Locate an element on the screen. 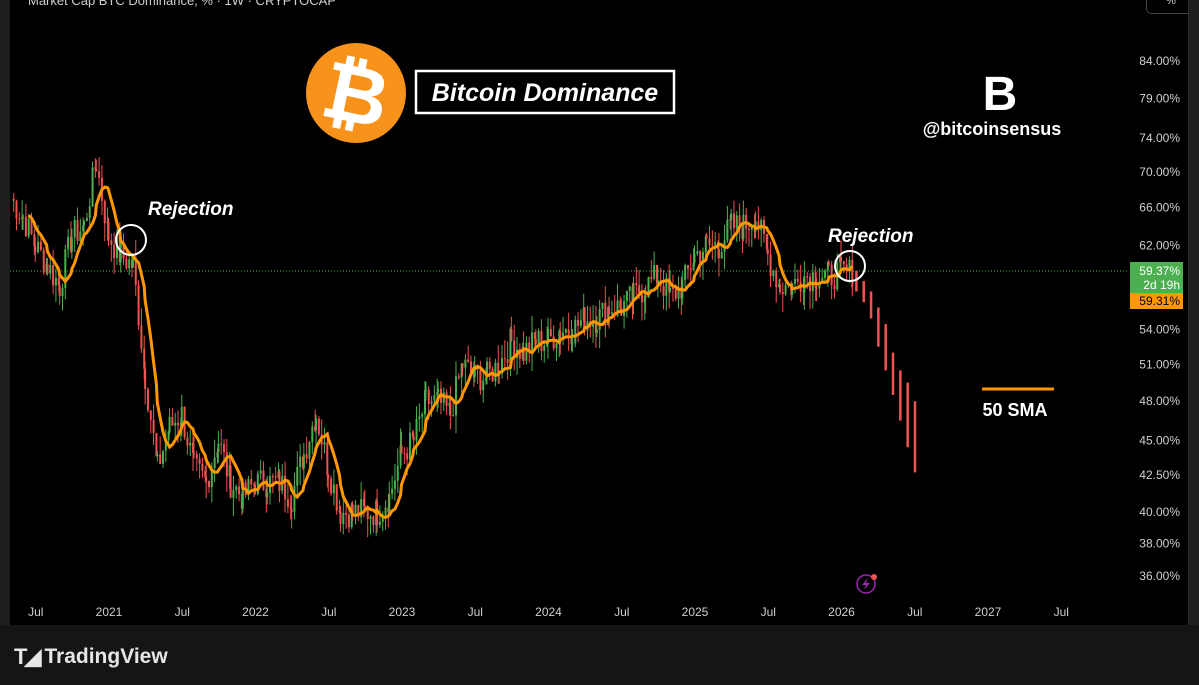  left-edge is located at coordinates (5, 312).